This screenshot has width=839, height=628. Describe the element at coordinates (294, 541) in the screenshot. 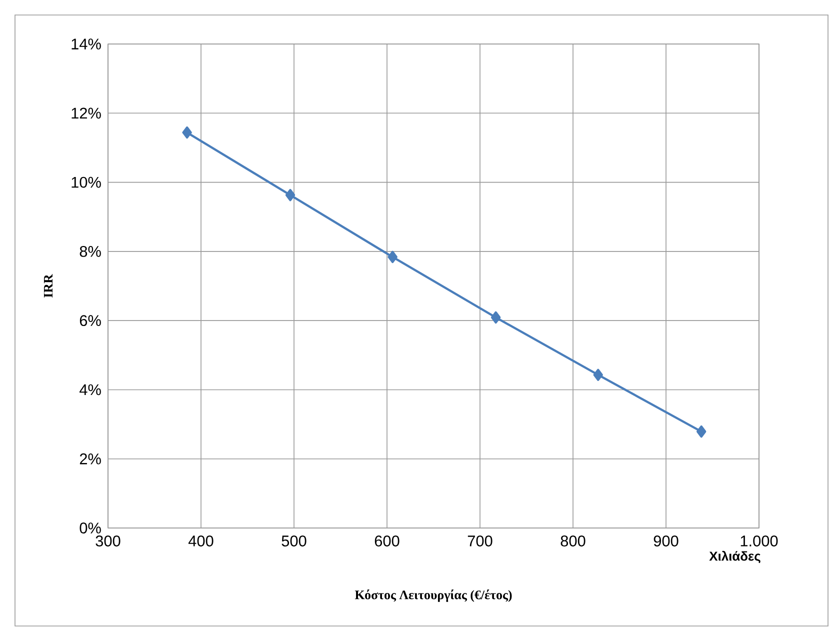

I see `x-tick-label: 500` at that location.